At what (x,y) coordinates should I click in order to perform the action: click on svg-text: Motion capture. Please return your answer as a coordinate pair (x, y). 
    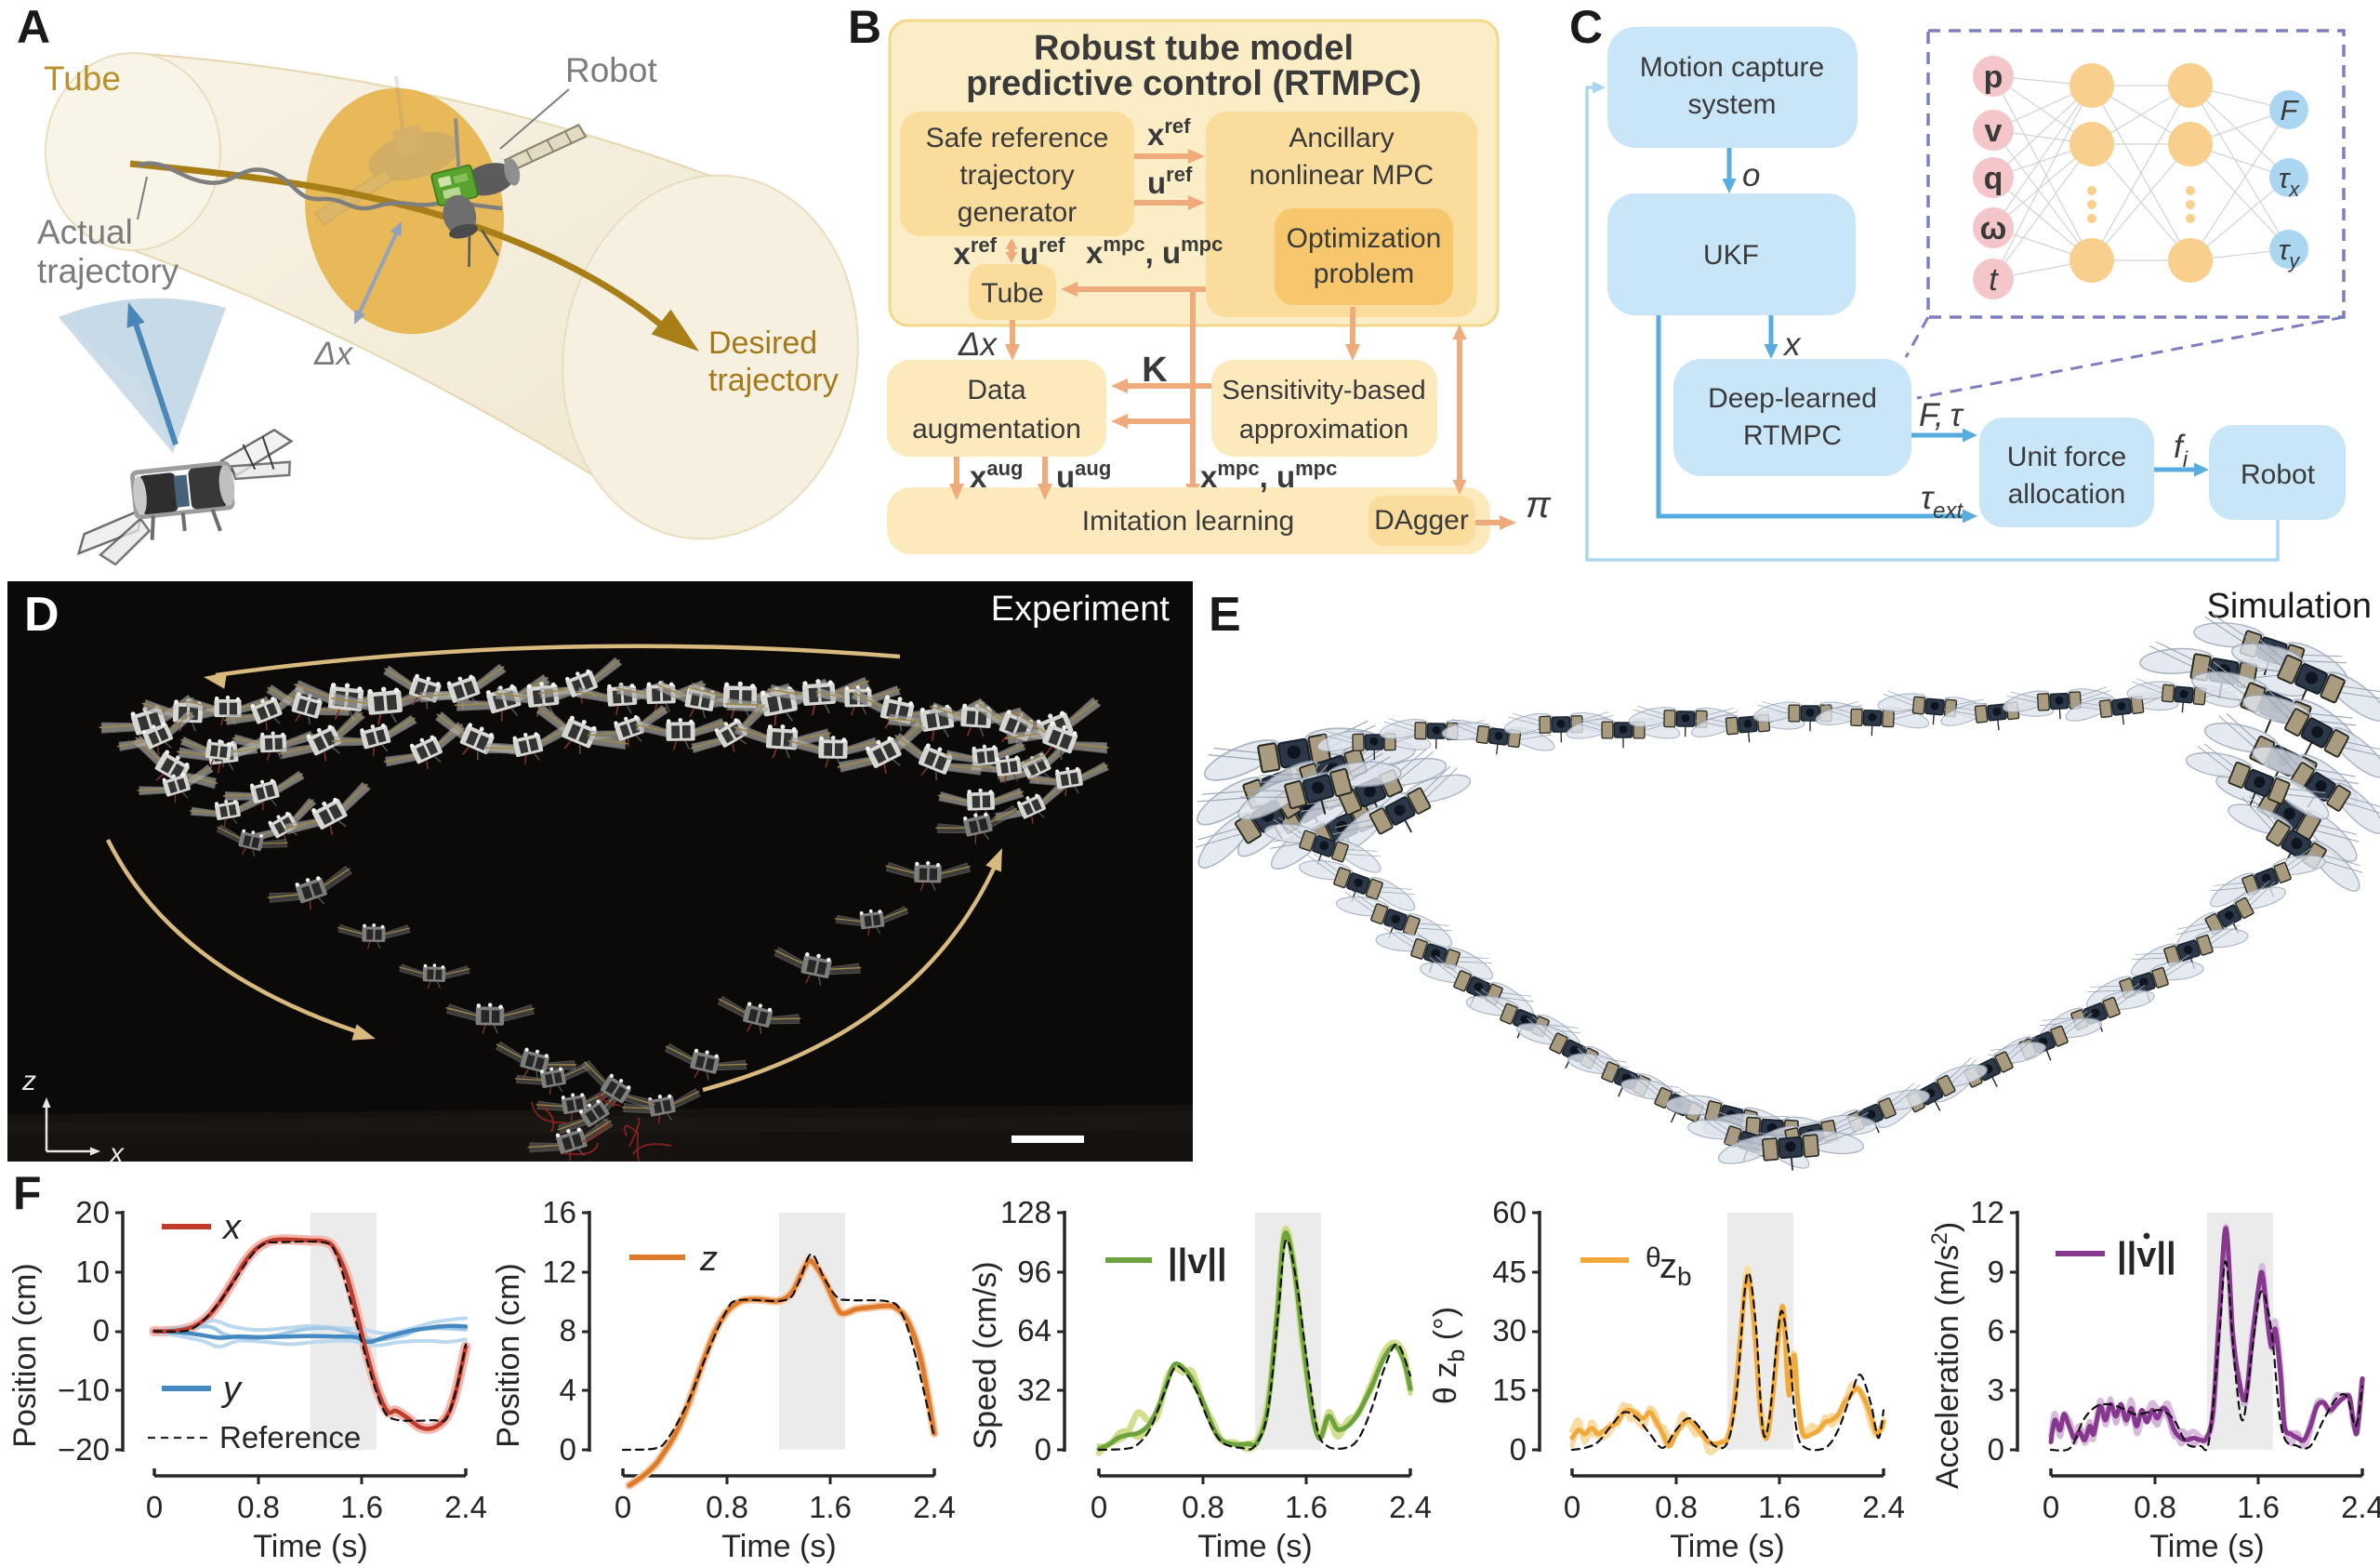
    Looking at the image, I should click on (1732, 67).